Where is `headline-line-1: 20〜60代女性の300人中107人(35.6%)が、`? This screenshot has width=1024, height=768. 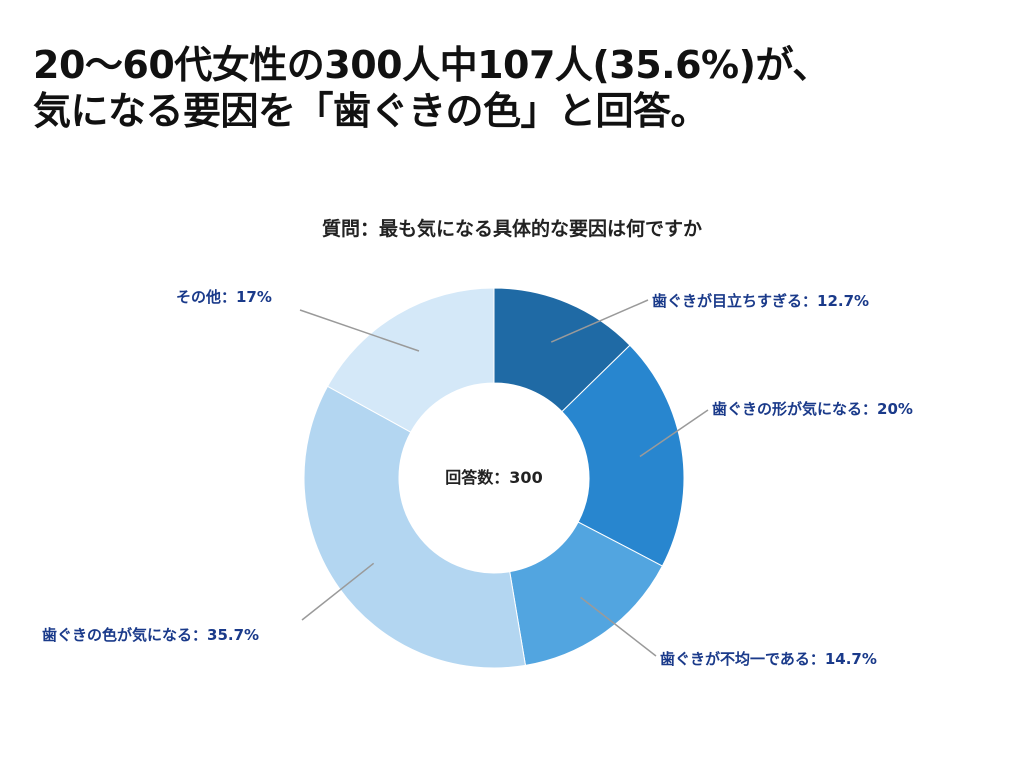
headline-line-1: 20〜60代女性の300人中107人(35.6%)が、 is located at coordinates (431, 65).